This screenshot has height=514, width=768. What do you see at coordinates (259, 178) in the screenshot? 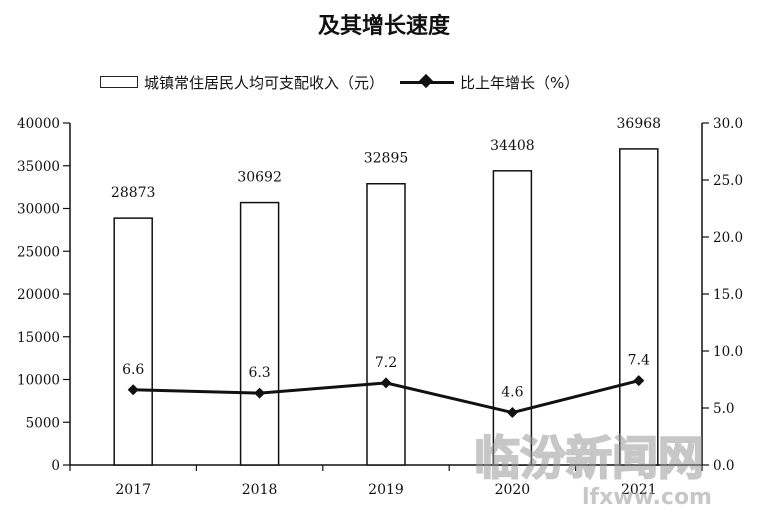
I see `bar-value-label: 30692` at bounding box center [259, 178].